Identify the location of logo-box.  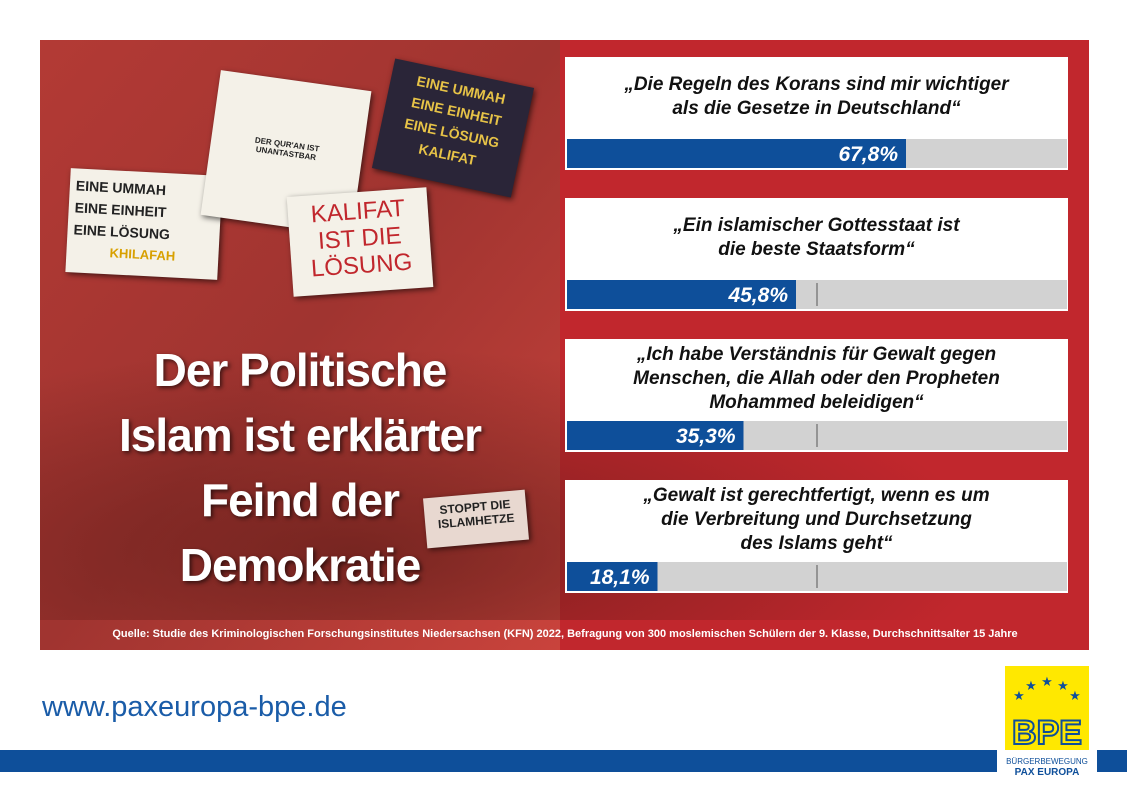
(1047, 708).